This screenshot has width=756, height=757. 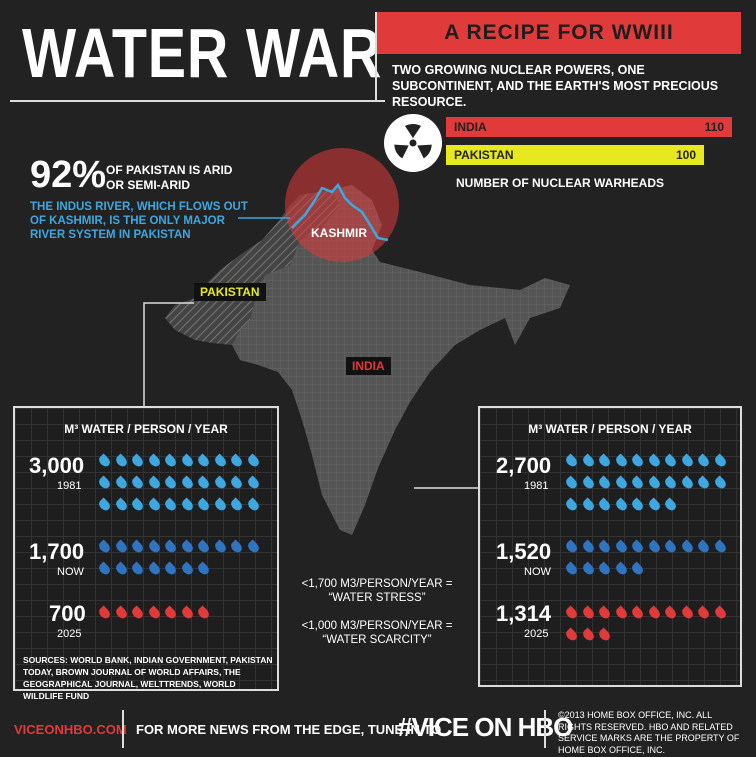 What do you see at coordinates (57, 465) in the screenshot?
I see `row-value: 3,000` at bounding box center [57, 465].